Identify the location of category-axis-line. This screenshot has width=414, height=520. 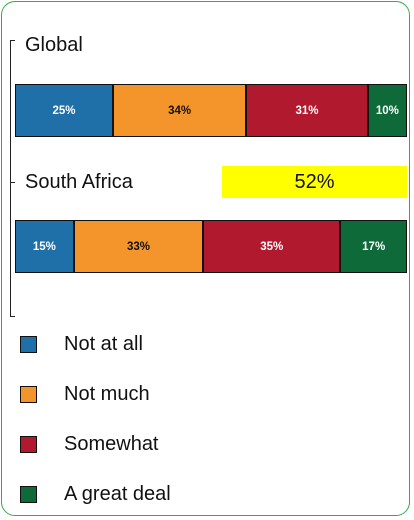
(10, 178).